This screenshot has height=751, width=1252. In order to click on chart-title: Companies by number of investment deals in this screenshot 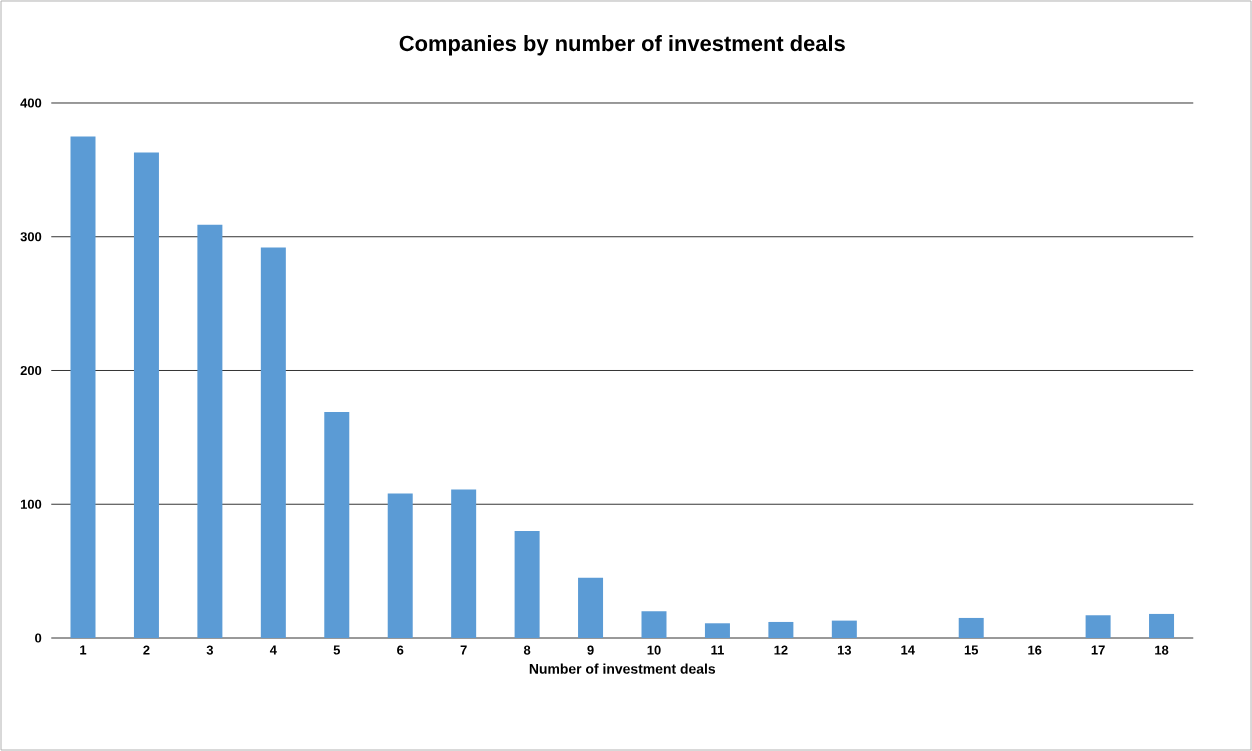, I will do `click(622, 45)`.